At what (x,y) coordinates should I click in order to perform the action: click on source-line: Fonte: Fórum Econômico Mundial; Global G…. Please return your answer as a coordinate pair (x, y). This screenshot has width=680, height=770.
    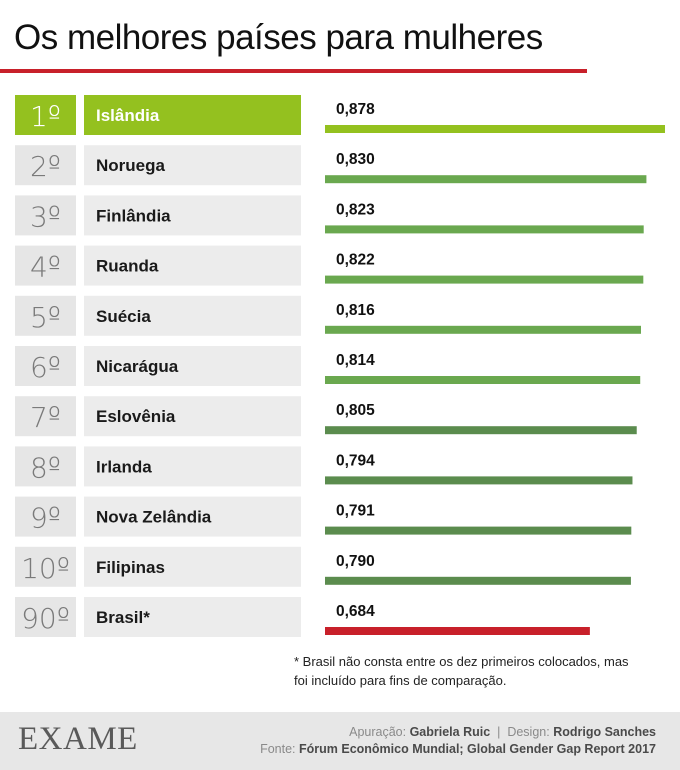
    Looking at the image, I should click on (458, 749).